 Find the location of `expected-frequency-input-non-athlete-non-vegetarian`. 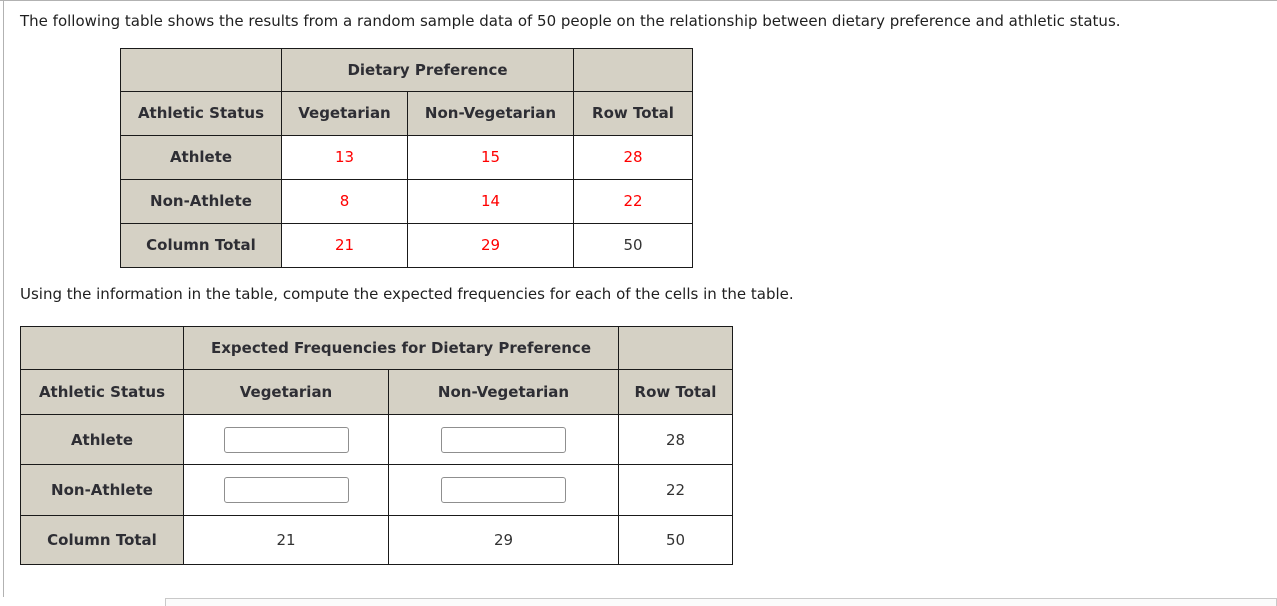

expected-frequency-input-non-athlete-non-vegetarian is located at coordinates (503, 490).